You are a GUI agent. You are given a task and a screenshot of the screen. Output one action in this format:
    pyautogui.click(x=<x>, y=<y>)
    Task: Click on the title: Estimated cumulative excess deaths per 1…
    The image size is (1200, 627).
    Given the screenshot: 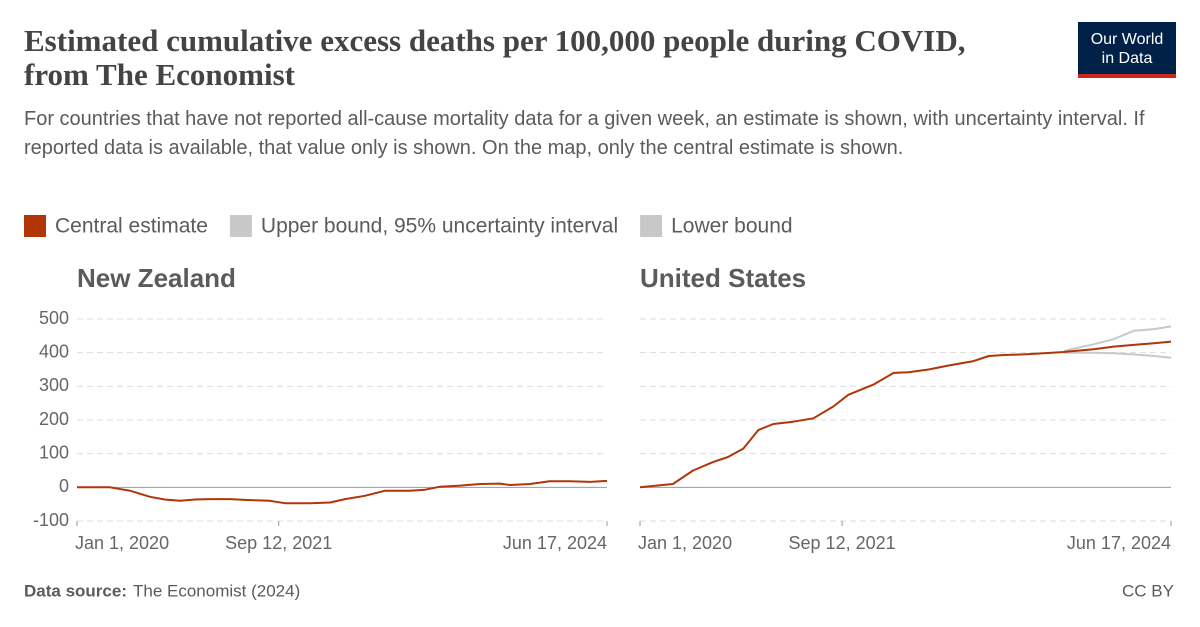 What is the action you would take?
    pyautogui.click(x=494, y=57)
    